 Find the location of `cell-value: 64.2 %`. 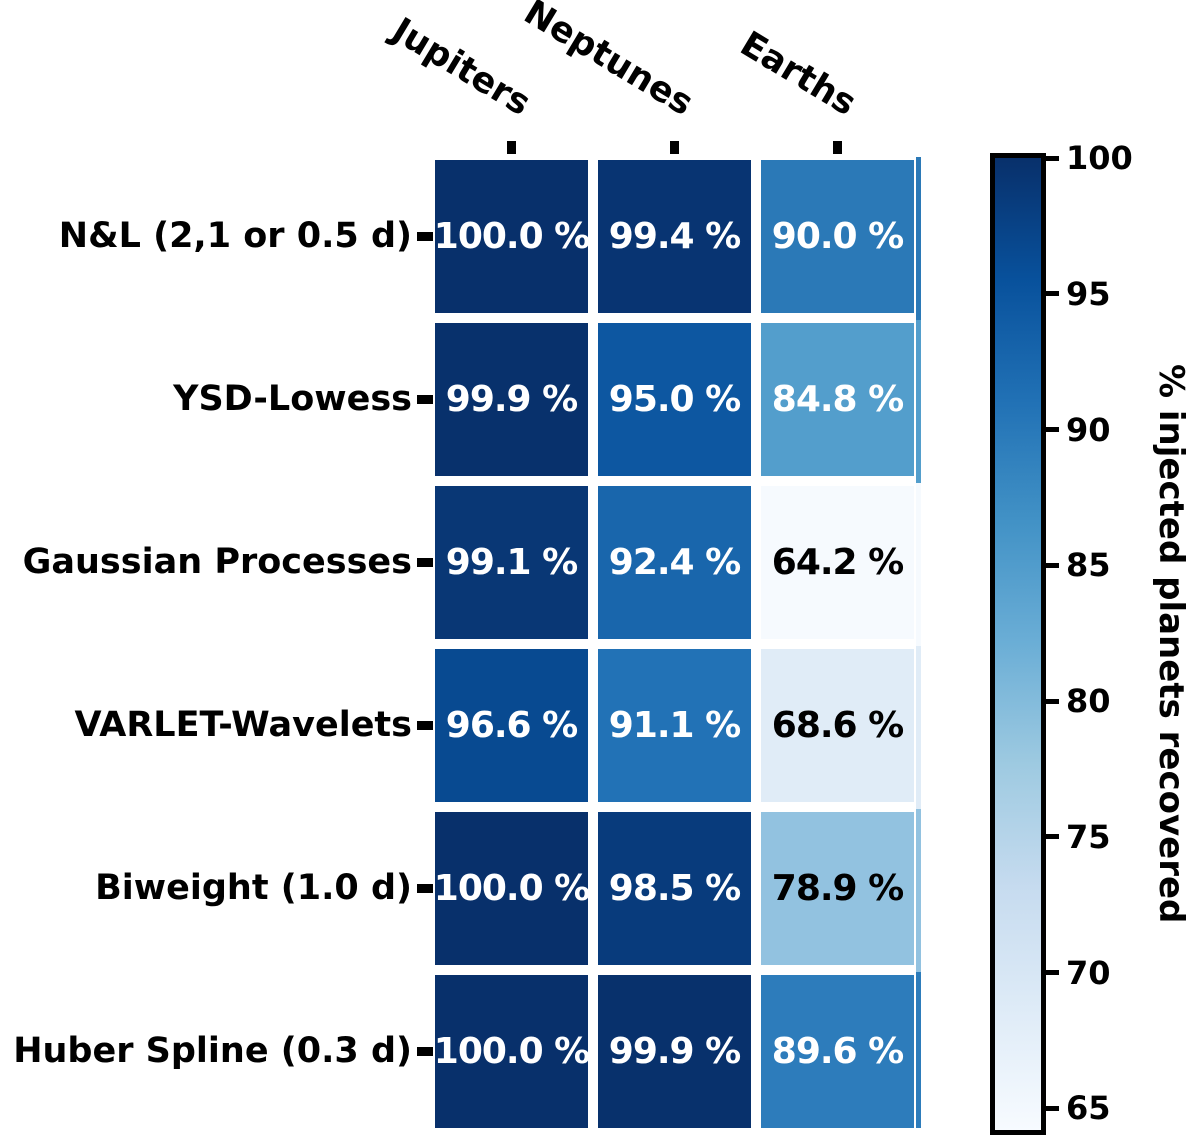

cell-value: 64.2 % is located at coordinates (837, 562).